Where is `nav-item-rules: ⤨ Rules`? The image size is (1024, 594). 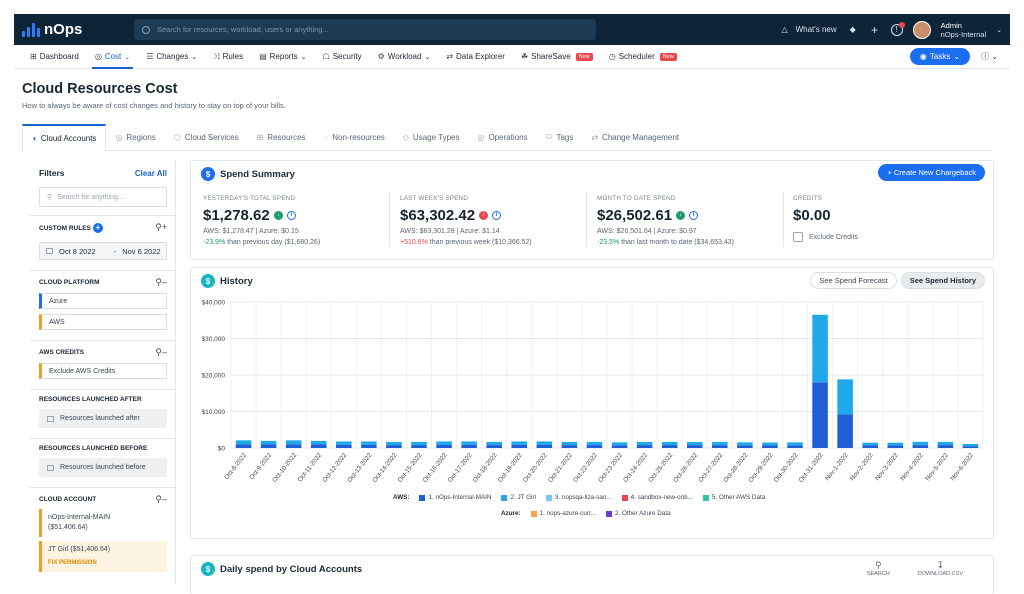 nav-item-rules: ⤨ Rules is located at coordinates (228, 57).